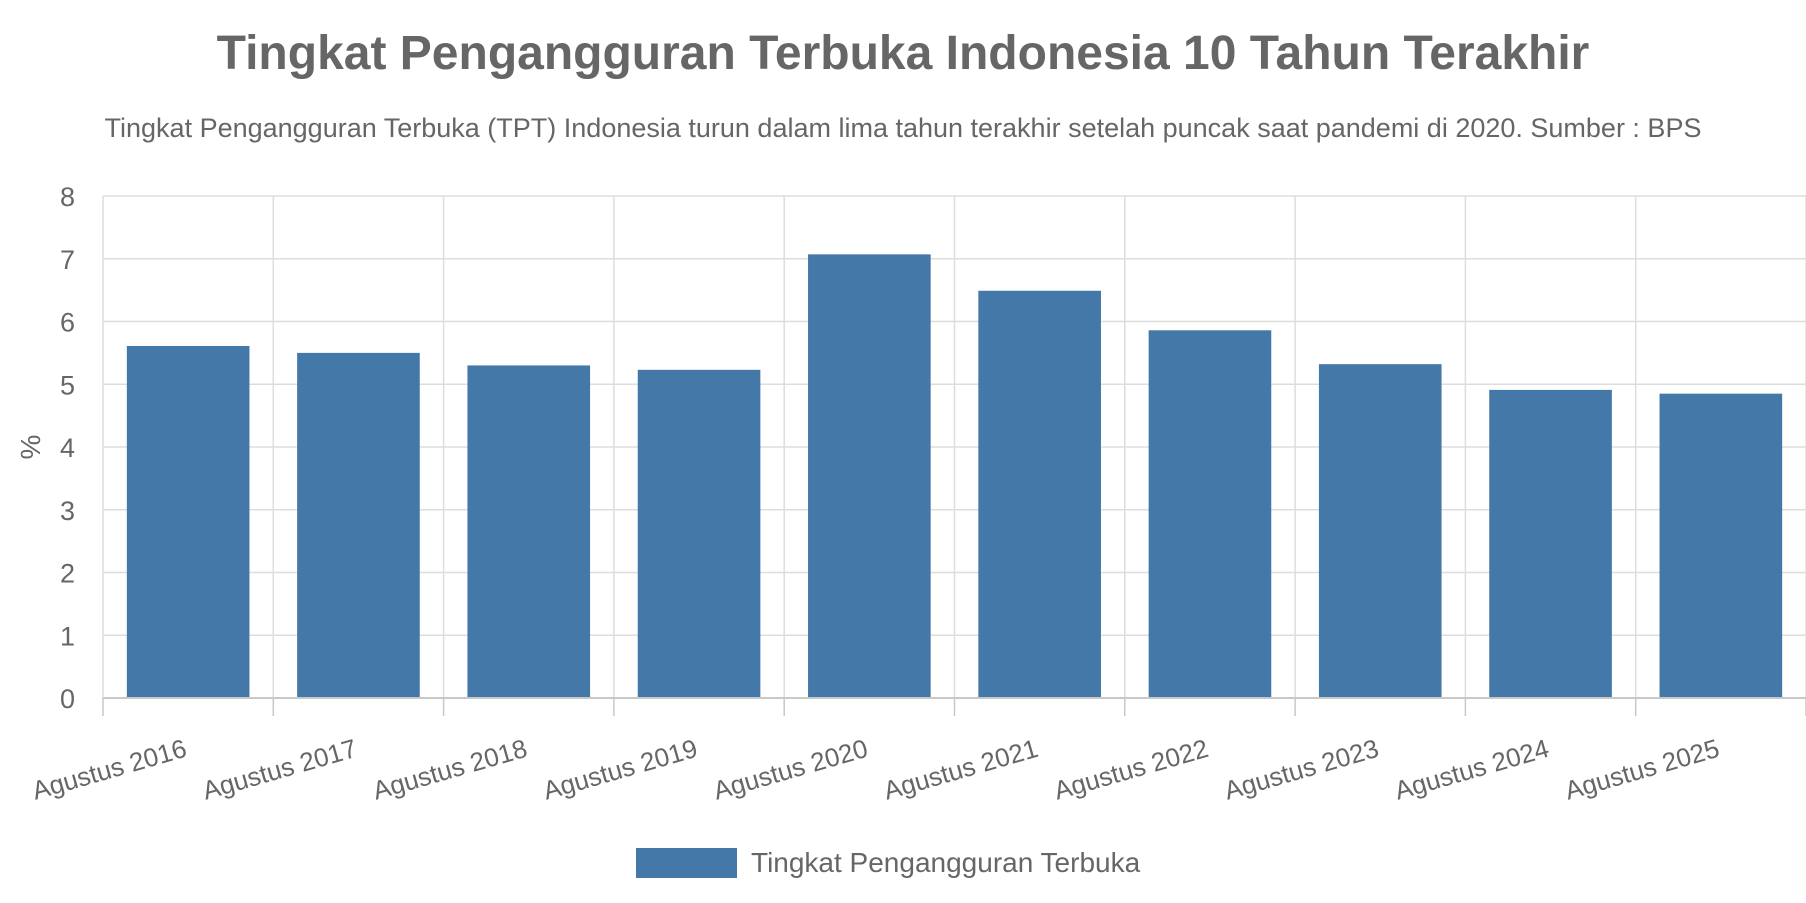 The height and width of the screenshot is (903, 1806). What do you see at coordinates (109, 769) in the screenshot?
I see `x-tick-label: Agustus 2016` at bounding box center [109, 769].